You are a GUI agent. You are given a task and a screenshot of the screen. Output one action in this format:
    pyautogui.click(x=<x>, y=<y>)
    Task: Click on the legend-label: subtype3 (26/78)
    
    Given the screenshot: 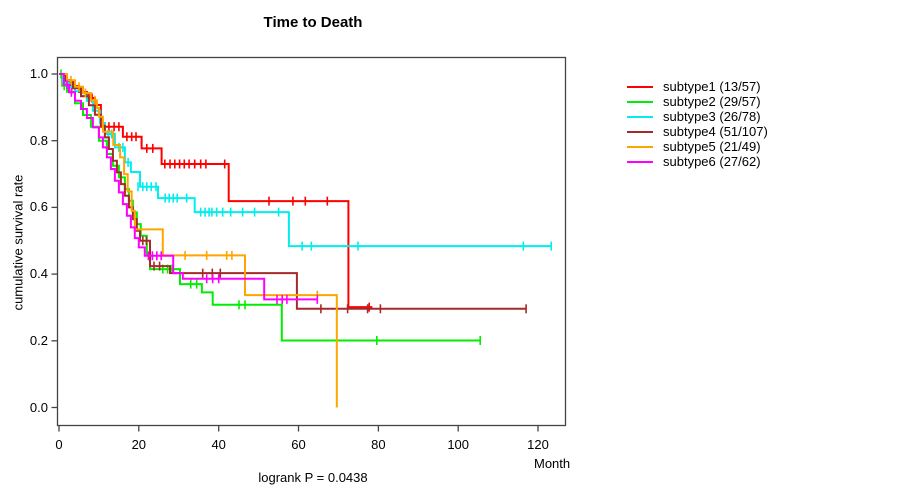 What is the action you would take?
    pyautogui.click(x=712, y=116)
    